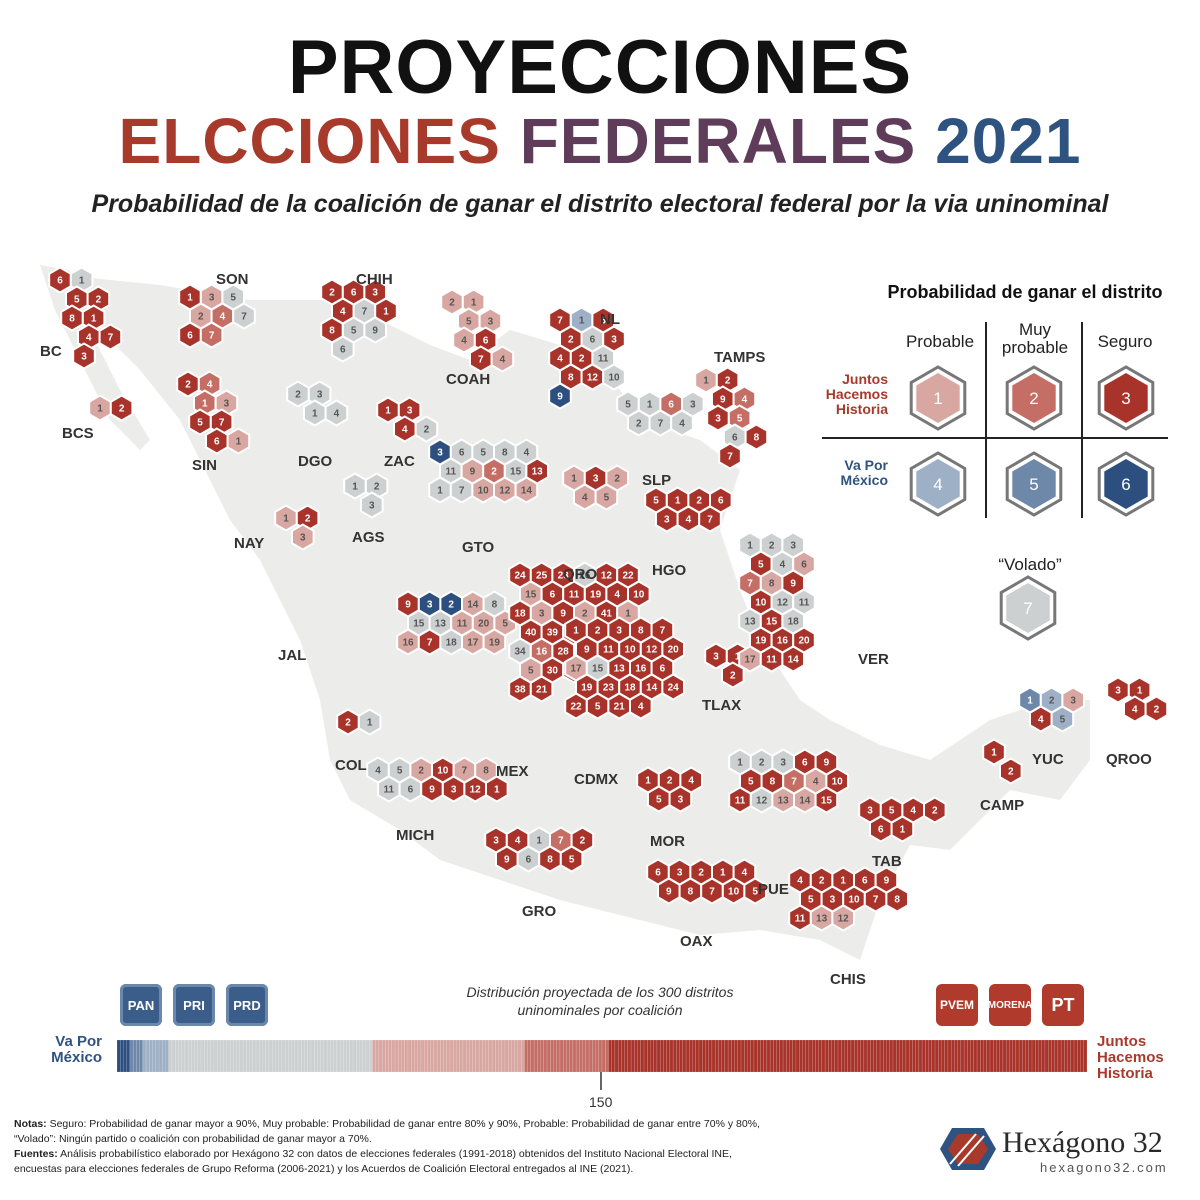 The height and width of the screenshot is (1200, 1200). Describe the element at coordinates (542, 576) in the screenshot. I see `district-number: 25` at that location.